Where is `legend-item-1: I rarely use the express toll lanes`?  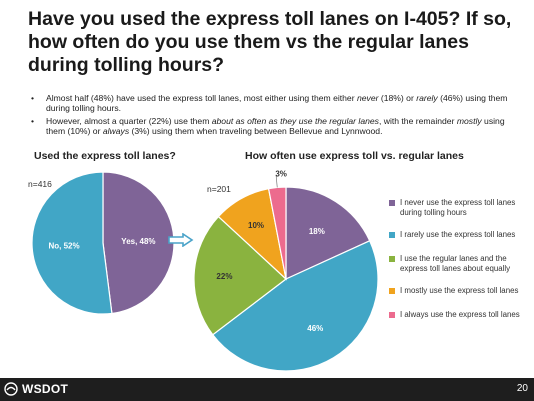
legend-item-1: I rarely use the express toll lanes is located at coordinates (461, 235).